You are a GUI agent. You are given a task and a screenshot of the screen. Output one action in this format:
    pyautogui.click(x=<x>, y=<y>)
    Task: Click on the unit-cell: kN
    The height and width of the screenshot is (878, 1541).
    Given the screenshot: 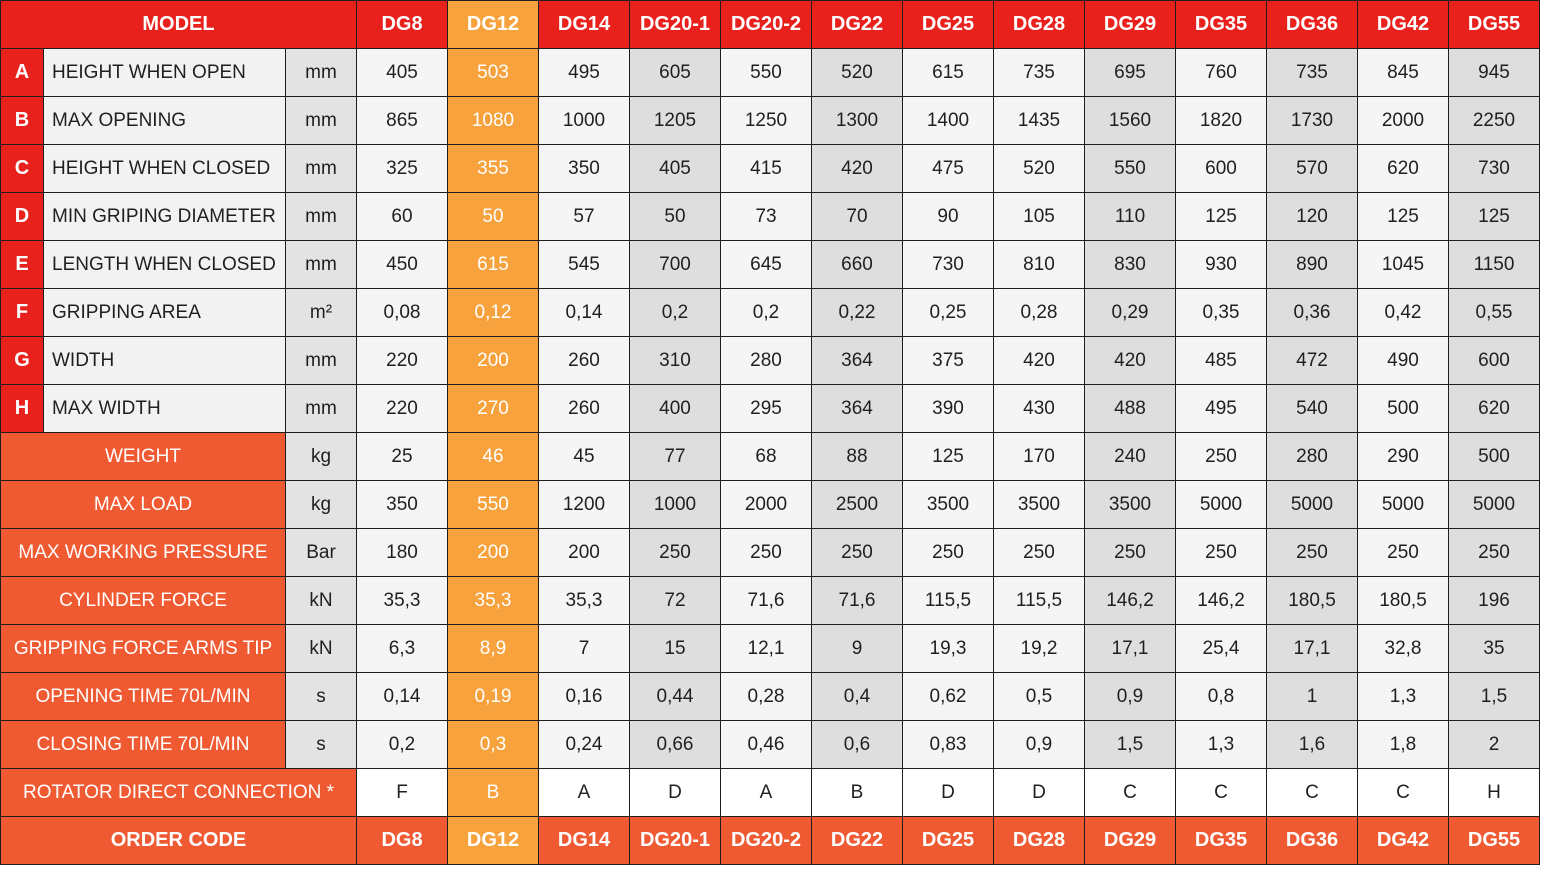 What is the action you would take?
    pyautogui.click(x=321, y=600)
    